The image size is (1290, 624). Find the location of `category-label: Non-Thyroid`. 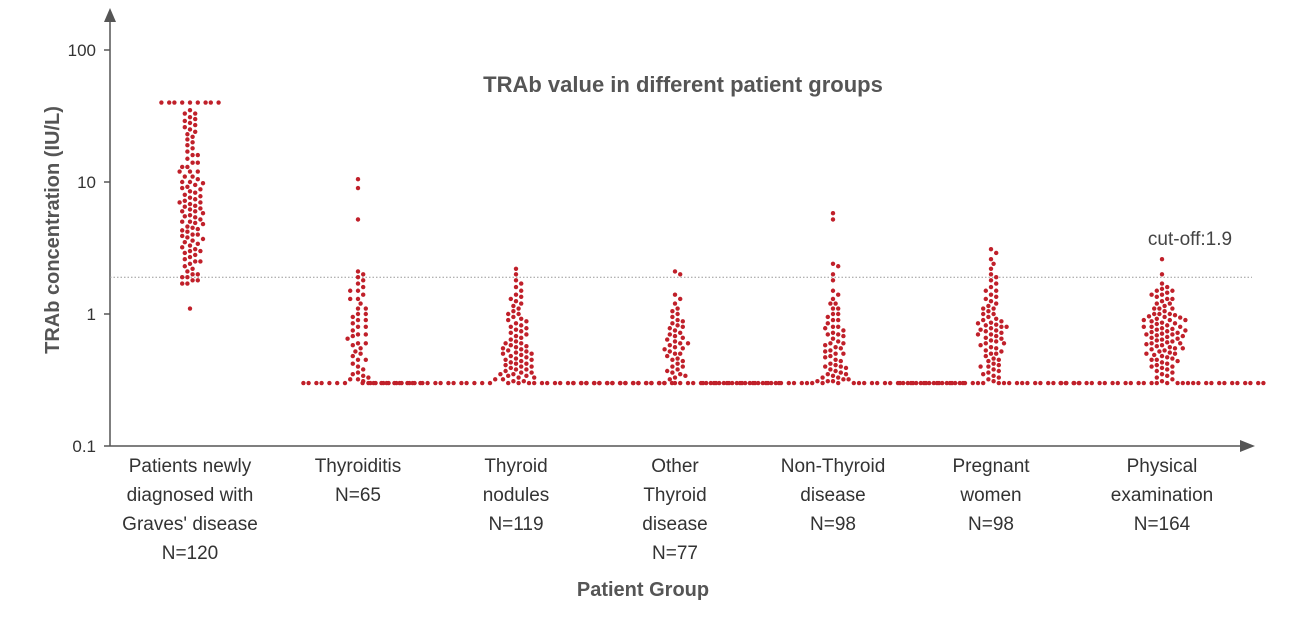

category-label: Non-Thyroid is located at coordinates (833, 466).